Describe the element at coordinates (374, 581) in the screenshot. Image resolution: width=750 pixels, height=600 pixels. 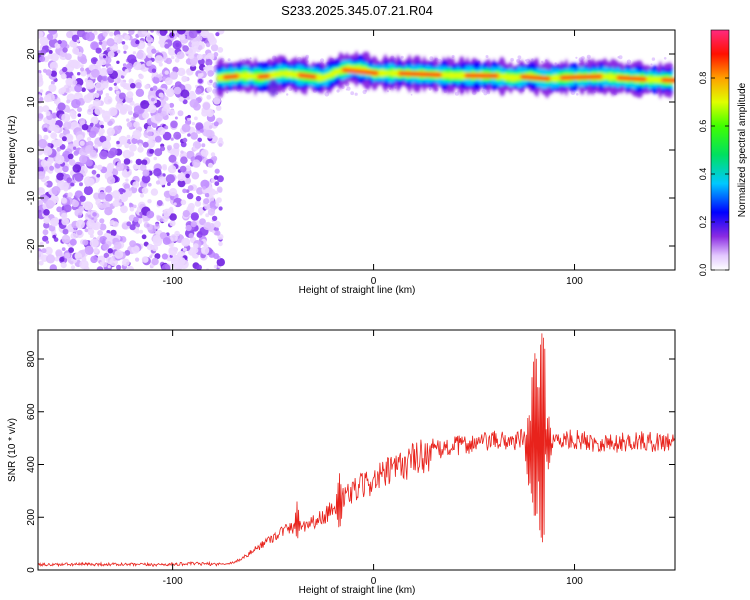
I see `snr-xtick-label: 0` at that location.